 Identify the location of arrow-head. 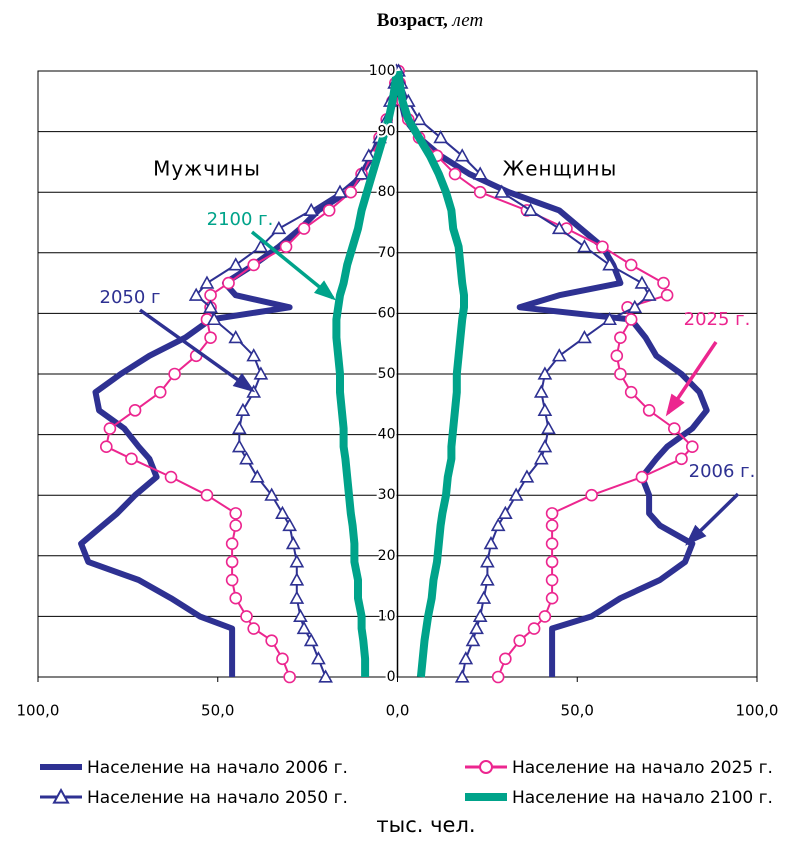
(675, 405).